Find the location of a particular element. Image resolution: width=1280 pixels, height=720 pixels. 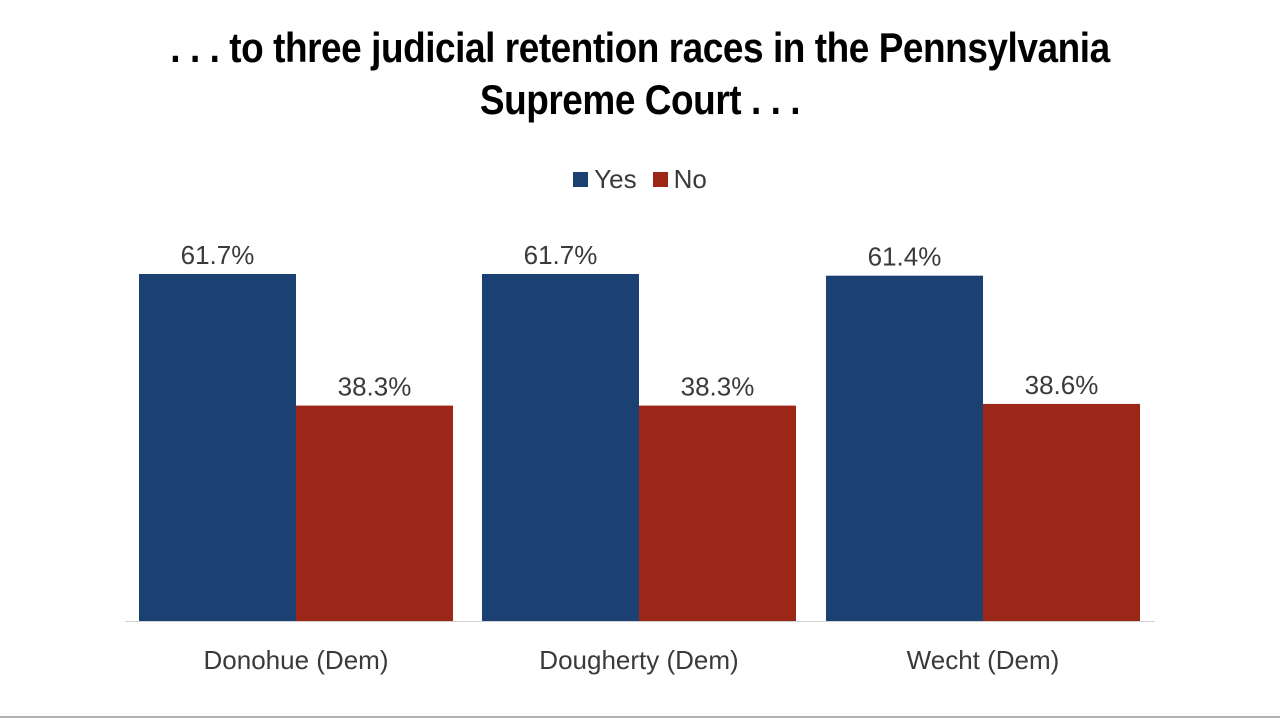

legend-swatch-no is located at coordinates (660, 179).